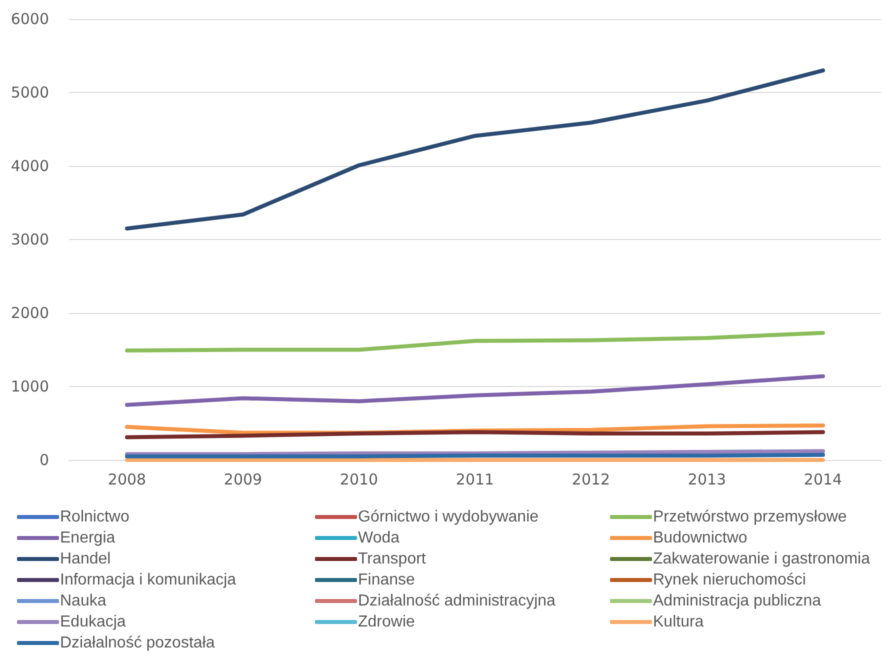  Describe the element at coordinates (761, 559) in the screenshot. I see `legend-label: Zakwaterowanie i gastronomia` at that location.